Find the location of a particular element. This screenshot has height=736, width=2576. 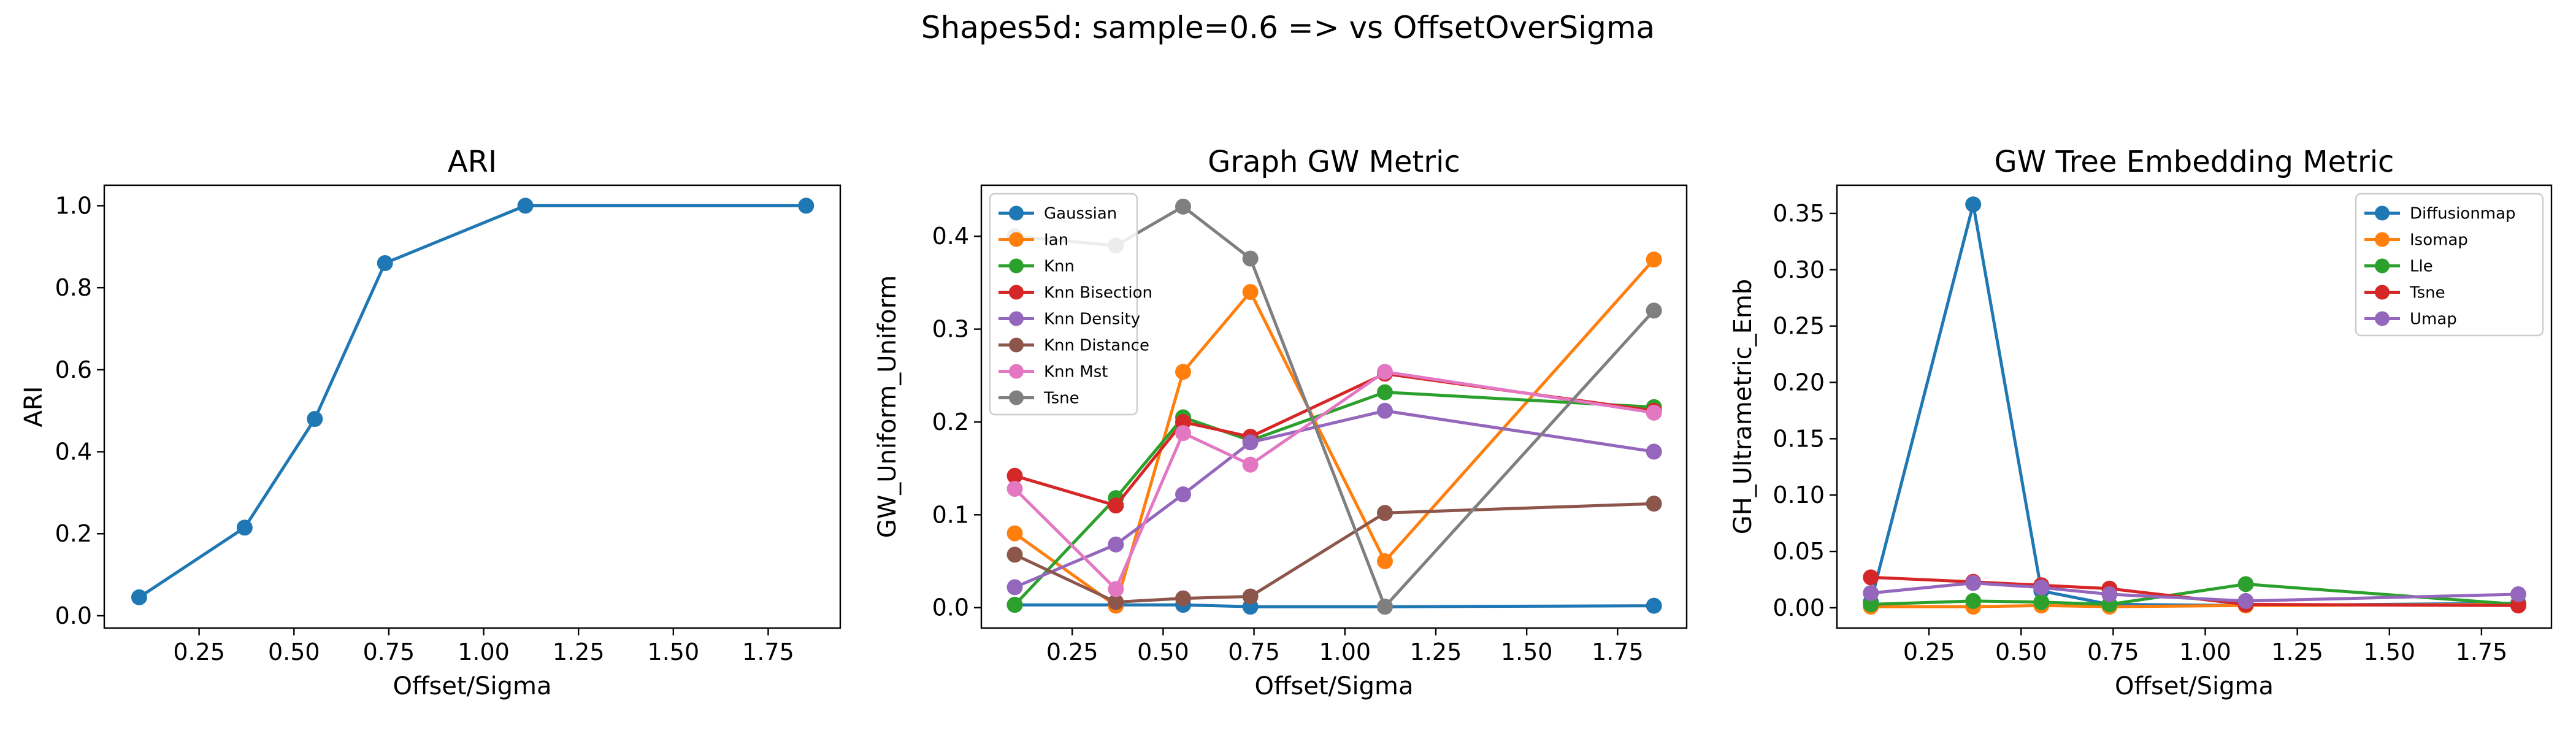

chart-title: Graph GW Metric is located at coordinates (1334, 162).